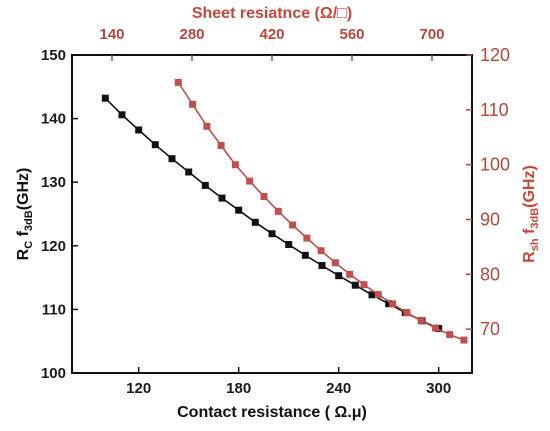 The height and width of the screenshot is (431, 550). What do you see at coordinates (272, 412) in the screenshot?
I see `bottom-axis-title: Contact resistance ( Ω.μ)` at bounding box center [272, 412].